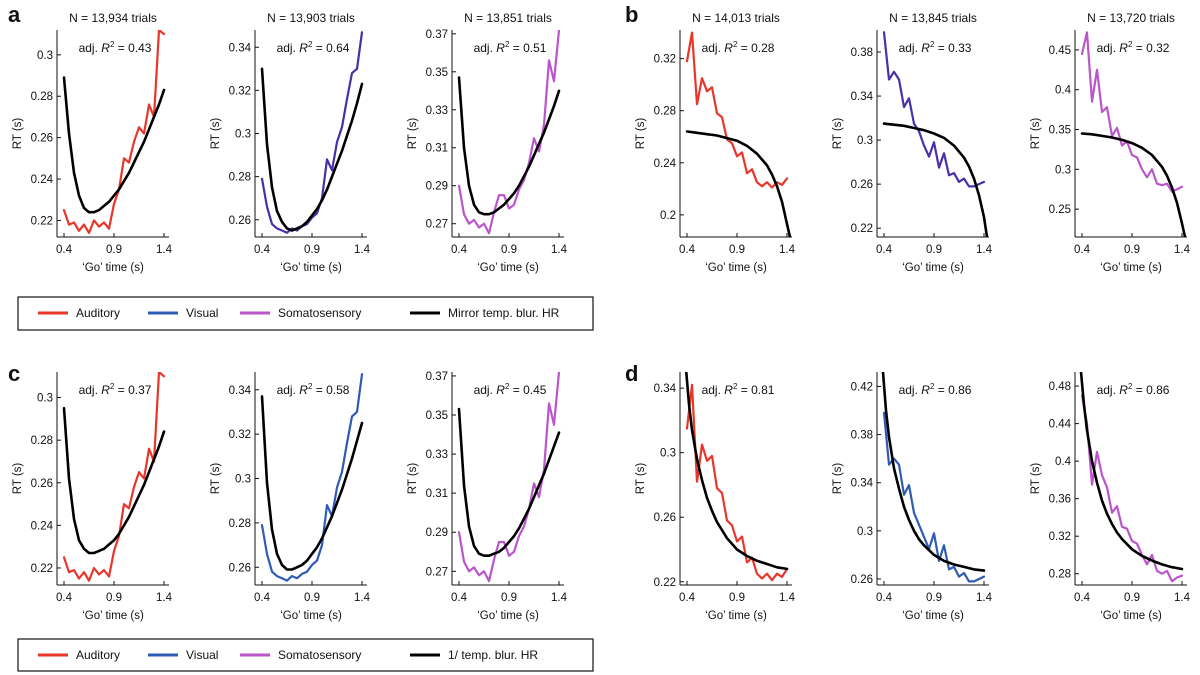 This screenshot has width=1200, height=675. Describe the element at coordinates (98, 655) in the screenshot. I see `legend-bottom-label-auditory: Auditory` at that location.